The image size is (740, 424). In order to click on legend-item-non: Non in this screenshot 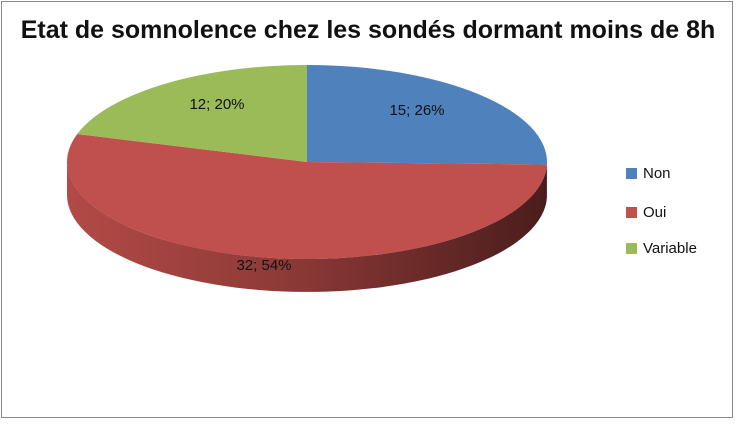, I will do `click(648, 173)`.